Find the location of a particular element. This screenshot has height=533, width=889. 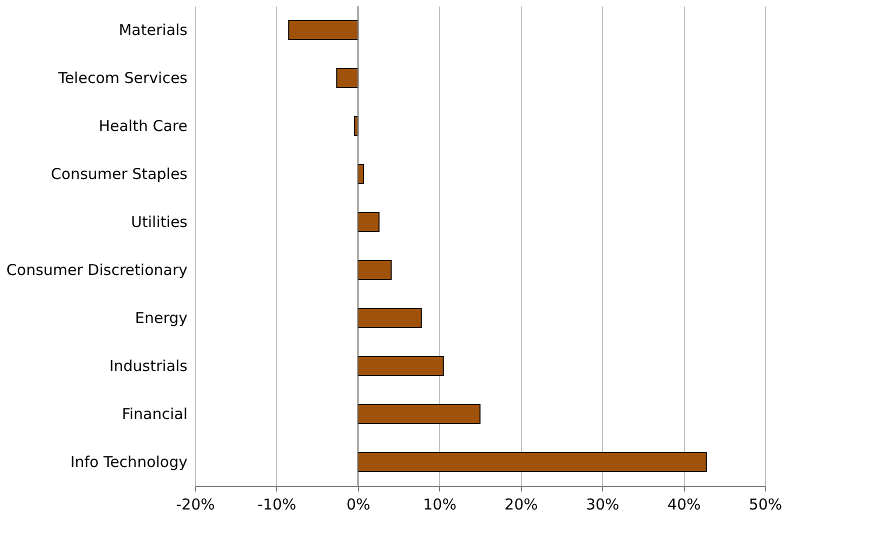

y-tick-label: Consumer Staples is located at coordinates (119, 174).